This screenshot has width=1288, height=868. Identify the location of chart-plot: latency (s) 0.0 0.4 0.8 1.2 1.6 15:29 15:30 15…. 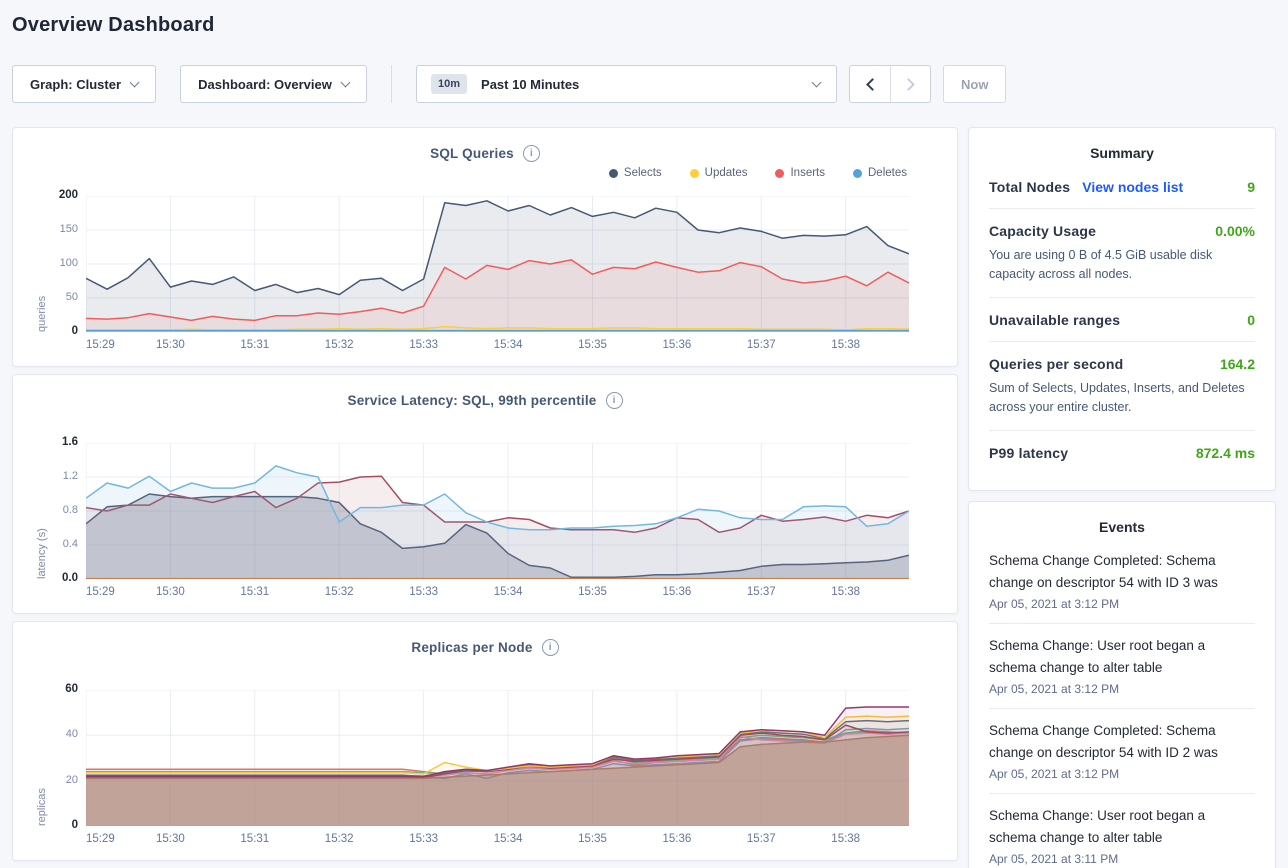
(472, 517).